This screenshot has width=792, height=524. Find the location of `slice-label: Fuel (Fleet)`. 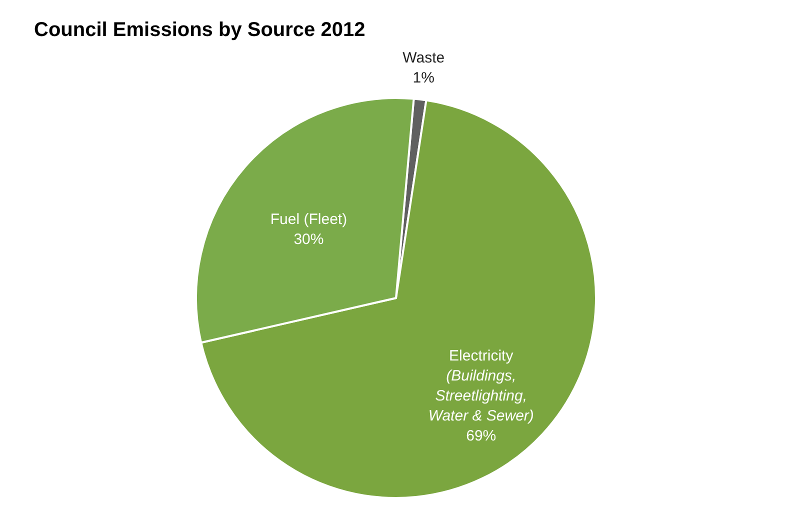

slice-label: Fuel (Fleet) is located at coordinates (309, 219).